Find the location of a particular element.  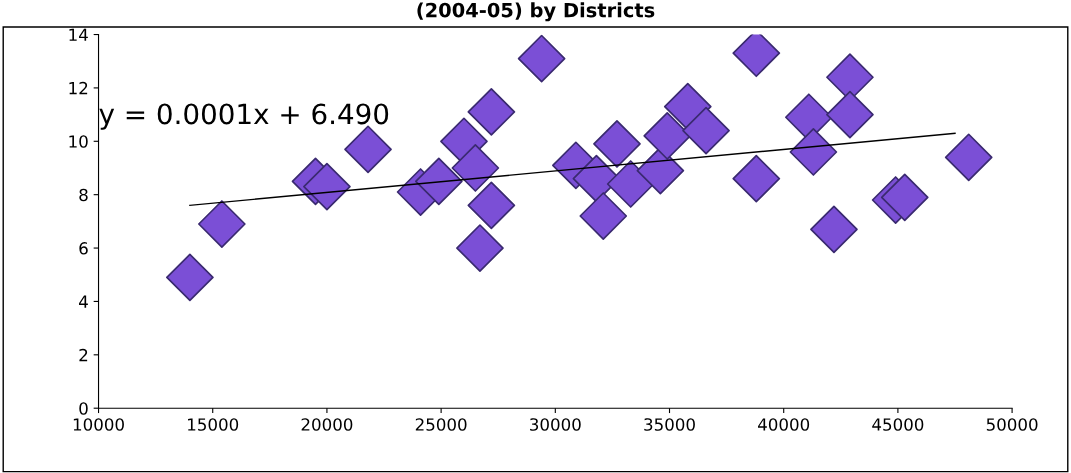

x-tick-label: 10000 is located at coordinates (98, 424).